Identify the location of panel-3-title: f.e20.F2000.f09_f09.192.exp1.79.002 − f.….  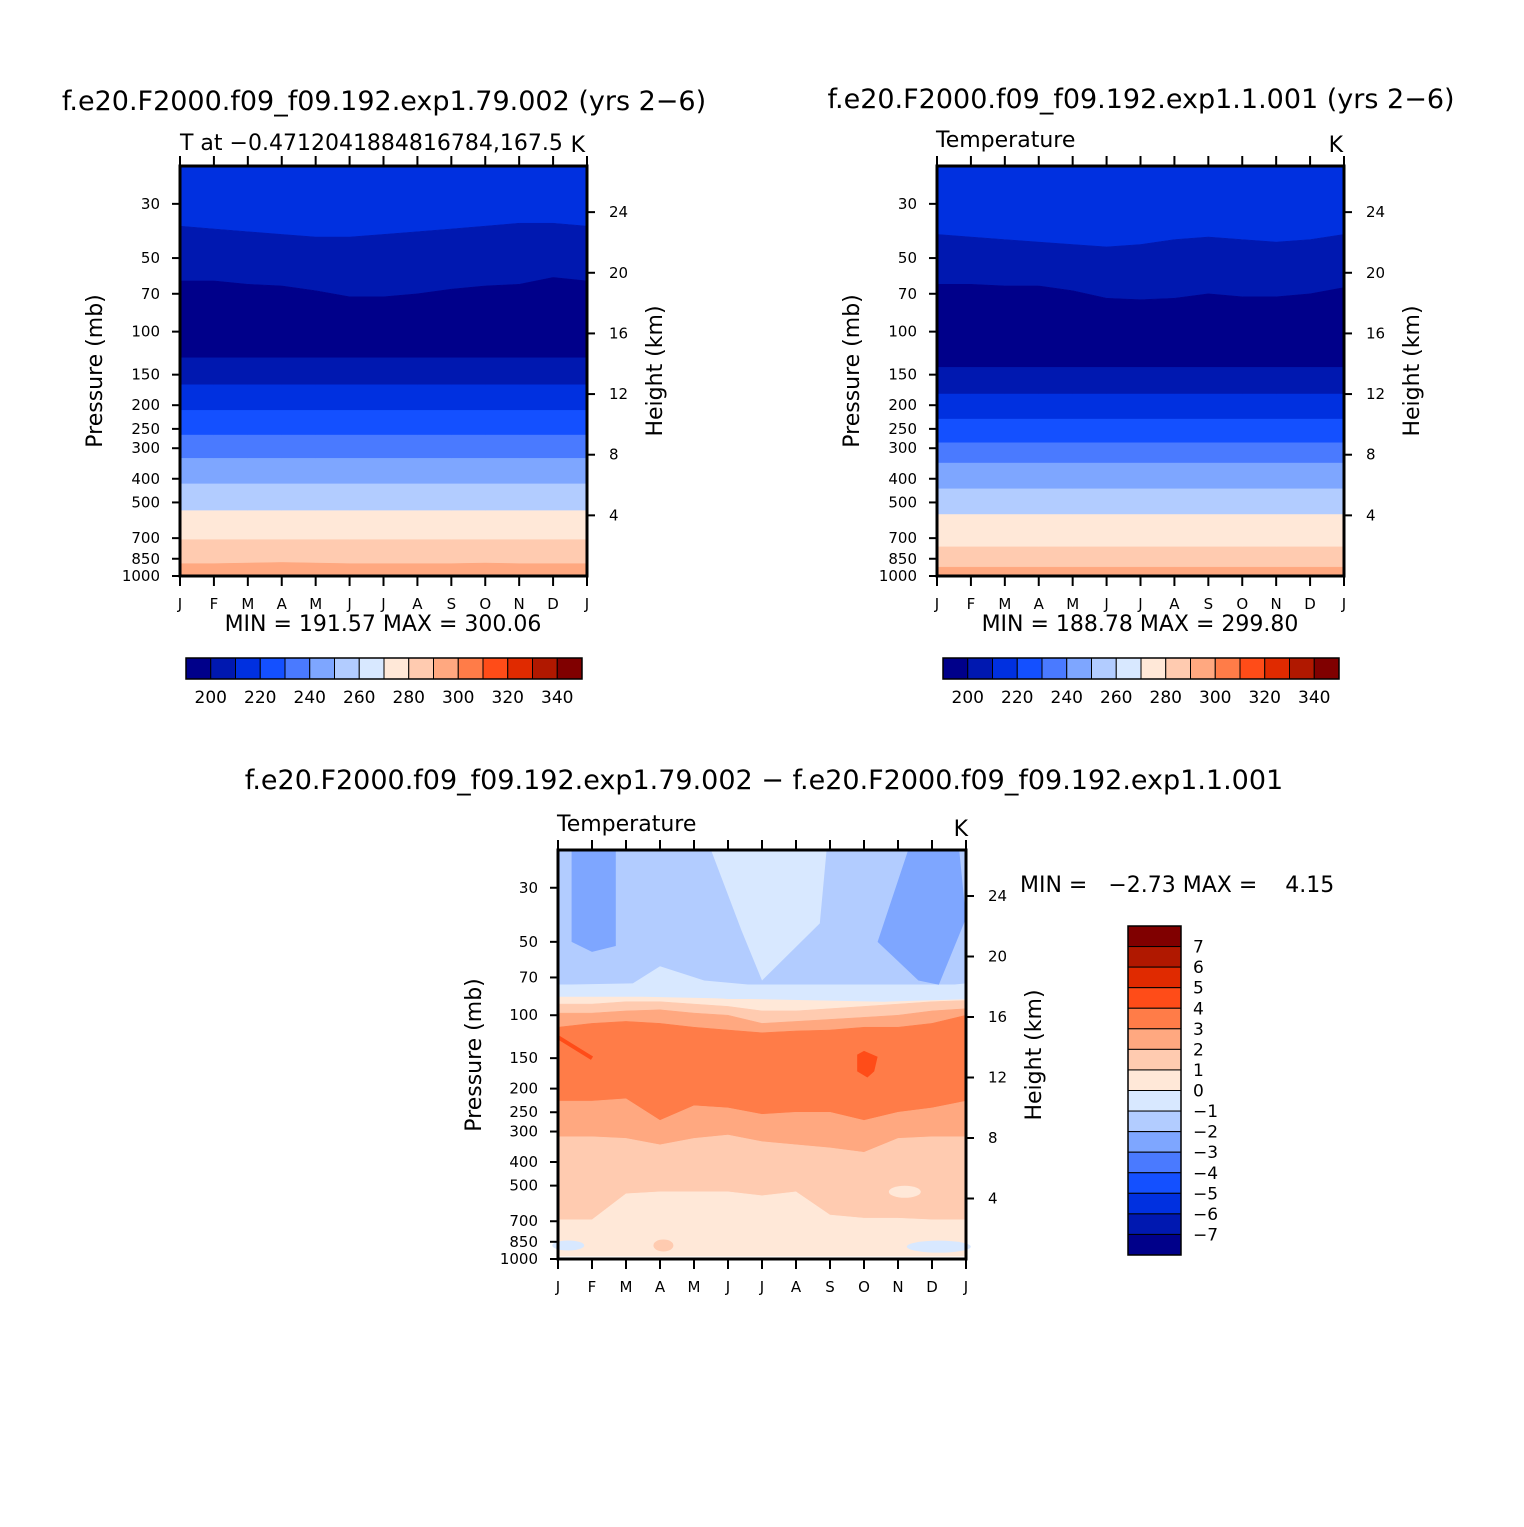
(764, 780).